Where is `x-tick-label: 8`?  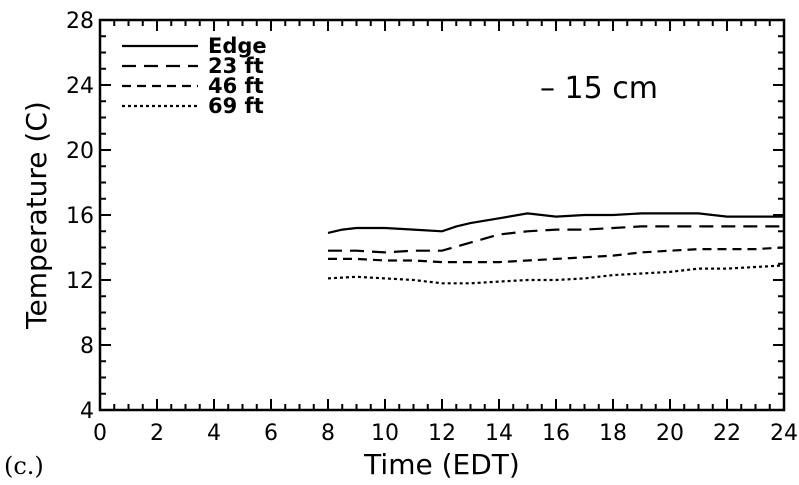 x-tick-label: 8 is located at coordinates (328, 433).